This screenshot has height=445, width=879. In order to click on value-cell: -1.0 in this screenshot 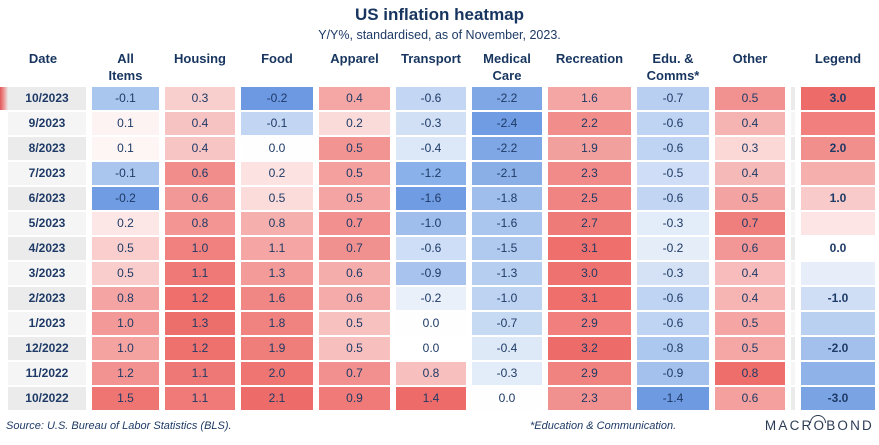, I will do `click(431, 223)`.